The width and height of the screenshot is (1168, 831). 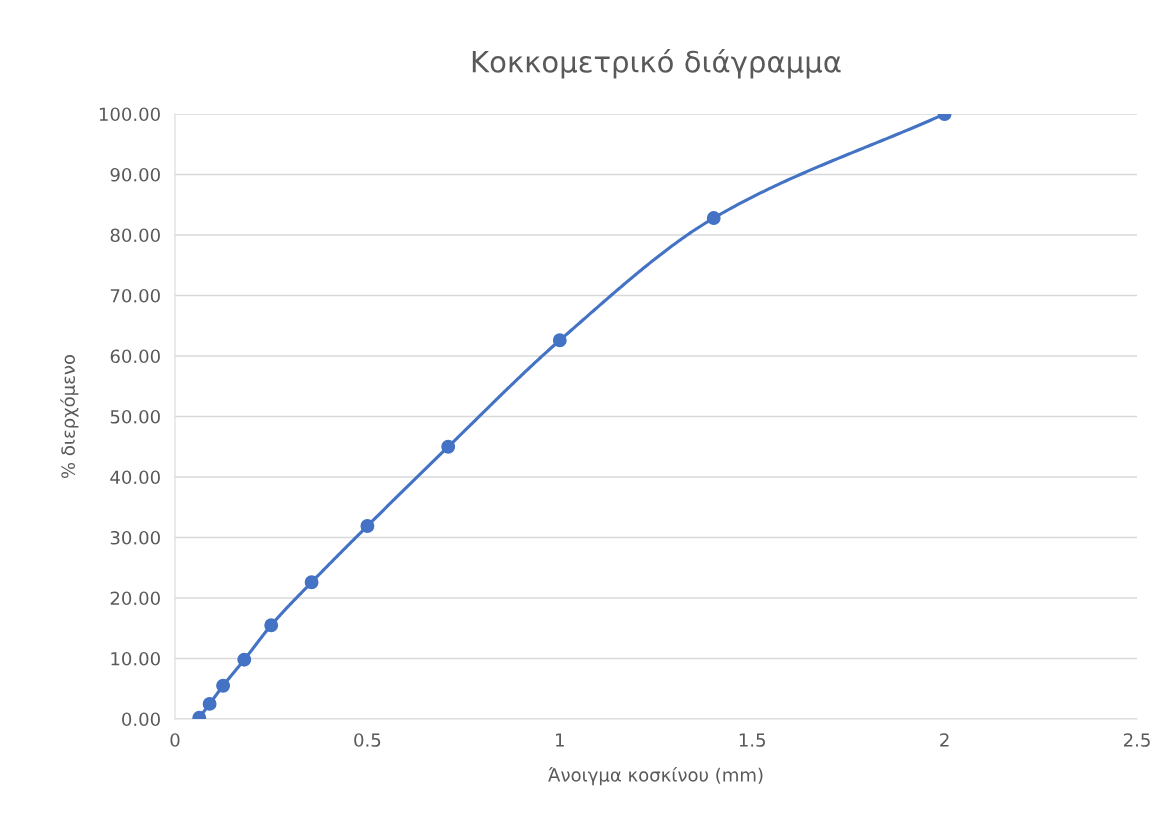 What do you see at coordinates (135, 416) in the screenshot?
I see `y-tick-label: 50.00` at bounding box center [135, 416].